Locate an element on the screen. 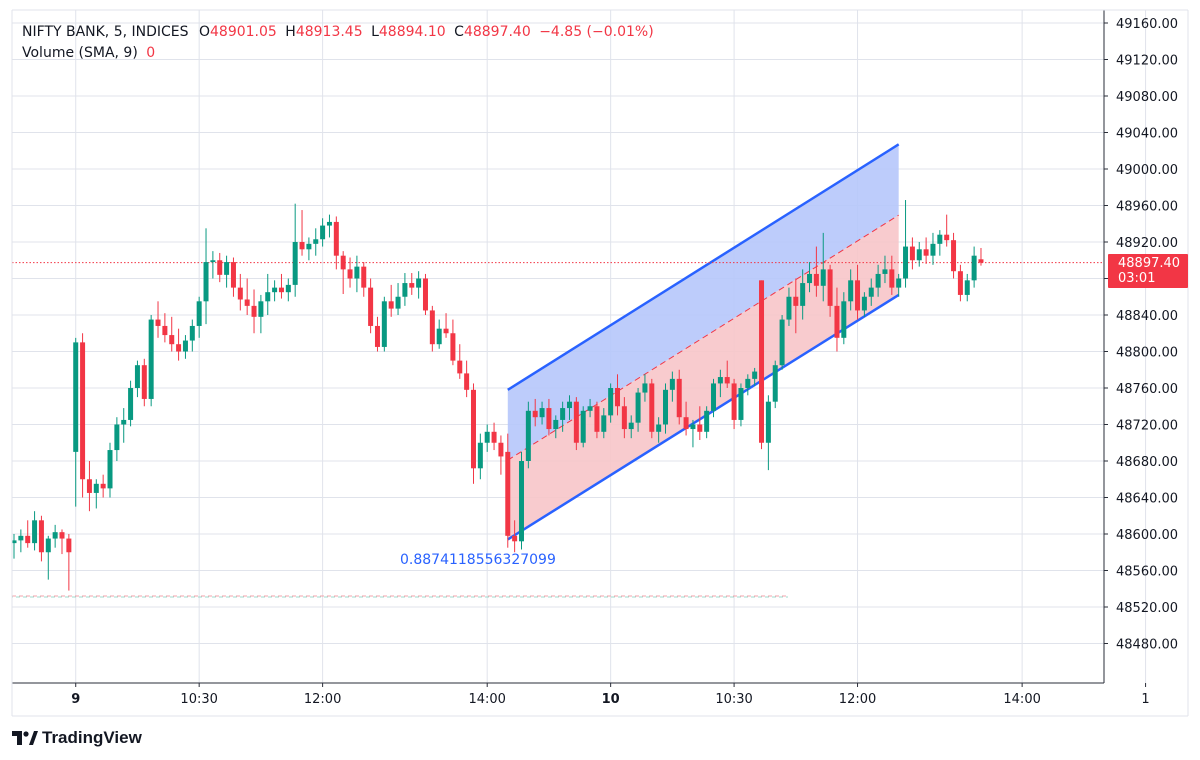  volume-label: Volume (SMA, 9) is located at coordinates (80, 53).